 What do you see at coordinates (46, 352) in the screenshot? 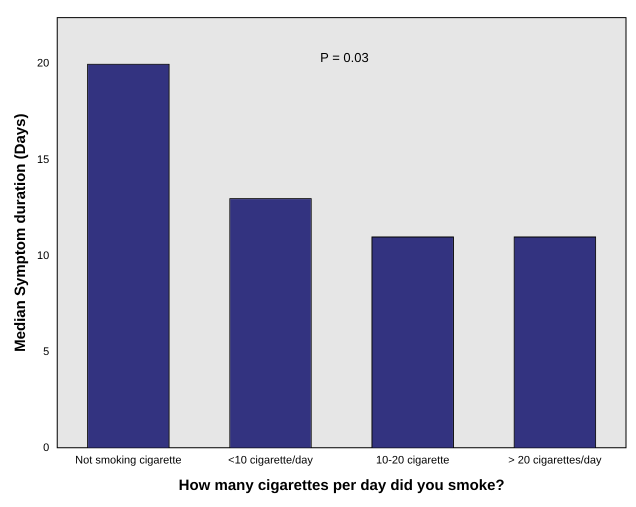
I see `y-tick-label: 5` at bounding box center [46, 352].